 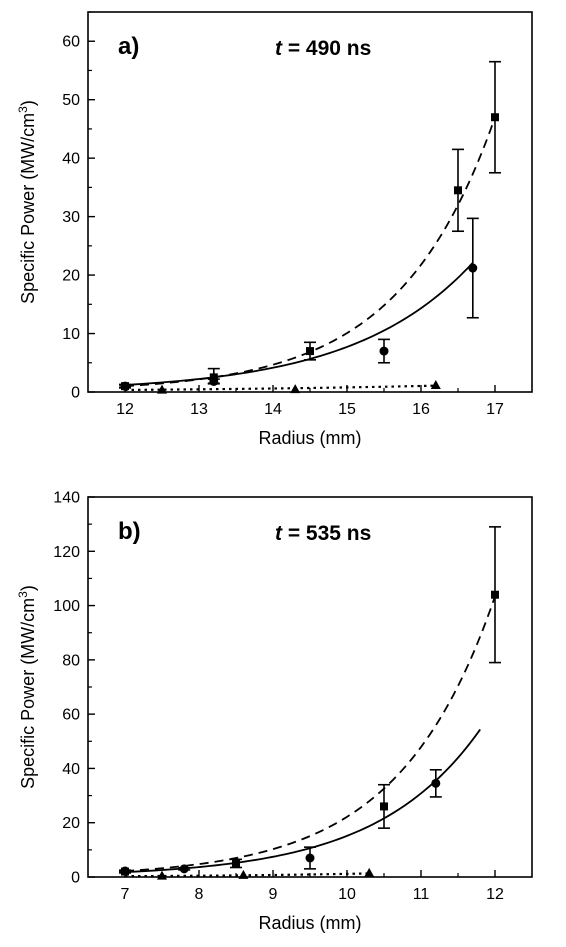 What do you see at coordinates (71, 823) in the screenshot?
I see `y-tick-label-b-1: 20` at bounding box center [71, 823].